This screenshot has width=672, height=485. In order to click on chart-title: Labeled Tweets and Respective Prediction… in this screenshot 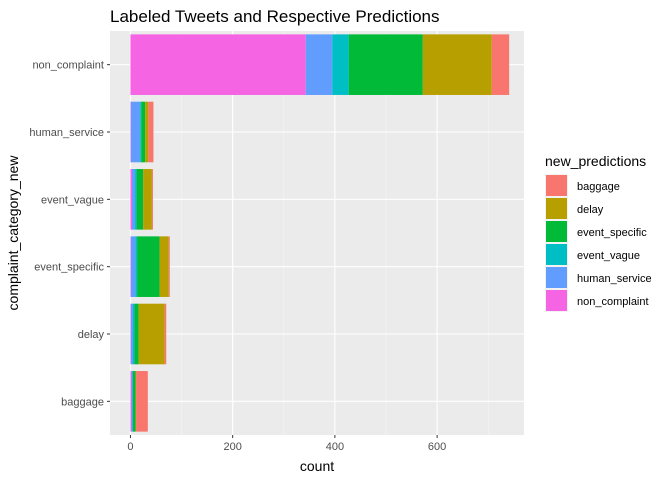, I will do `click(275, 16)`.